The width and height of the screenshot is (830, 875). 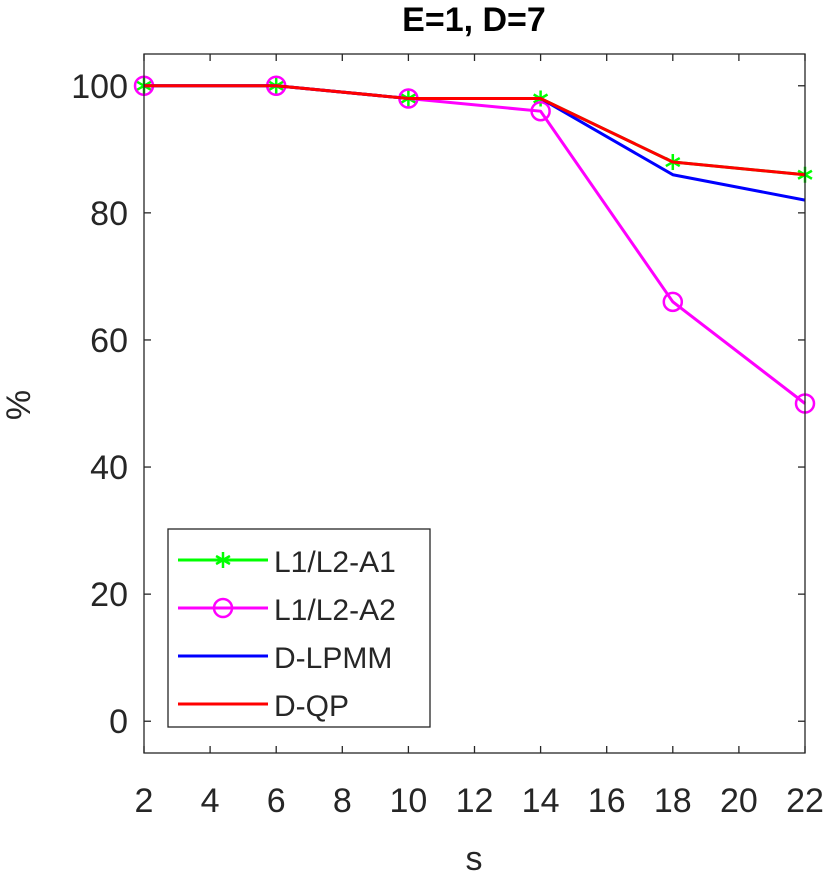 I want to click on legend: L1/L2-A1 L1/L2-A2 D-LPMM D-QP, so click(x=299, y=628).